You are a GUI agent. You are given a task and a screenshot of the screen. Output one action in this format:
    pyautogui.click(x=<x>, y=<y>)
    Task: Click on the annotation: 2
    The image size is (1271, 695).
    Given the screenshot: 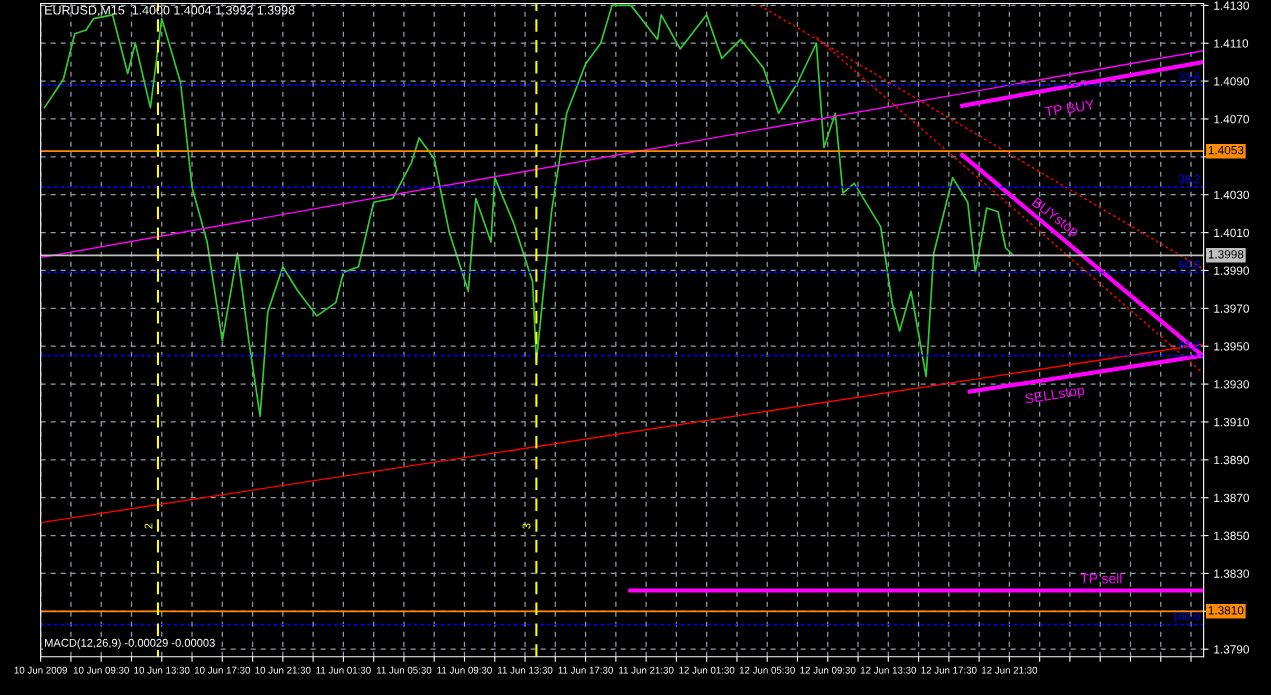 What is the action you would take?
    pyautogui.click(x=148, y=526)
    